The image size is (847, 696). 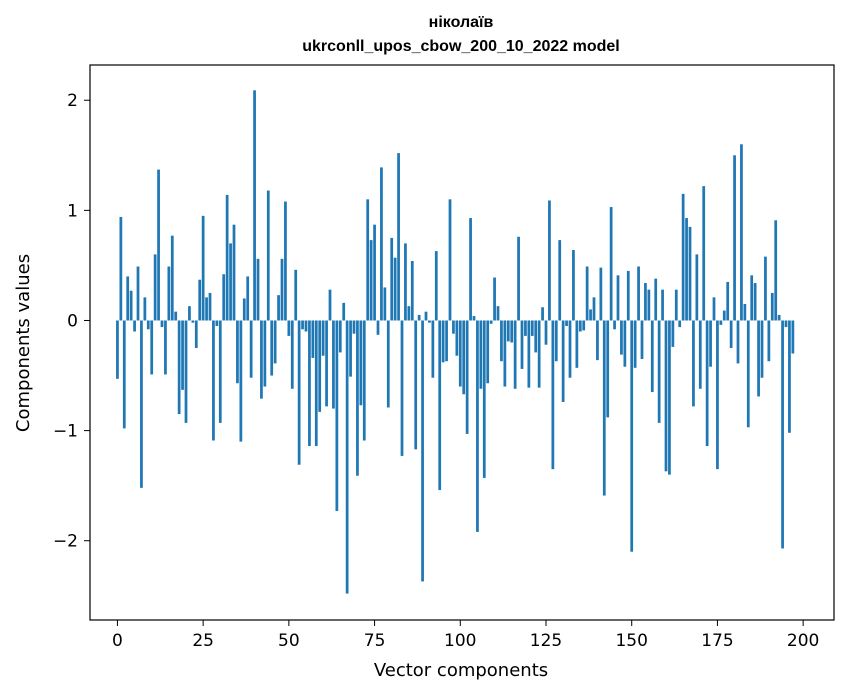 What do you see at coordinates (717, 641) in the screenshot?
I see `x-tick-label: 175` at bounding box center [717, 641].